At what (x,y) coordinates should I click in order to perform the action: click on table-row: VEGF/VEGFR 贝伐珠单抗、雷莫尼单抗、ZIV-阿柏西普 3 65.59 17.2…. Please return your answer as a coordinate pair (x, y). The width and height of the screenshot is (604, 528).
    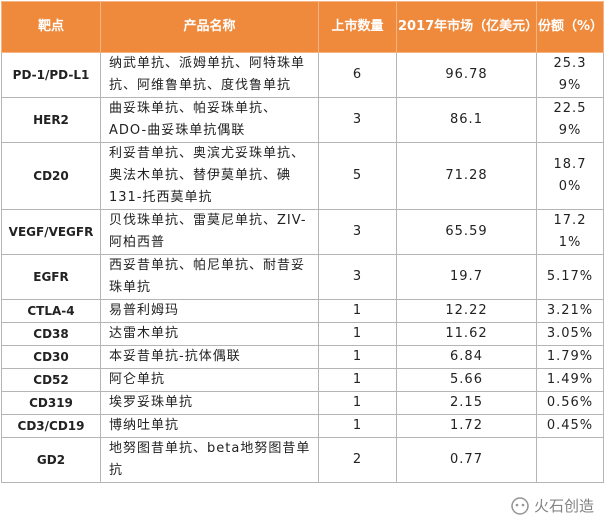
    Looking at the image, I should click on (302, 232).